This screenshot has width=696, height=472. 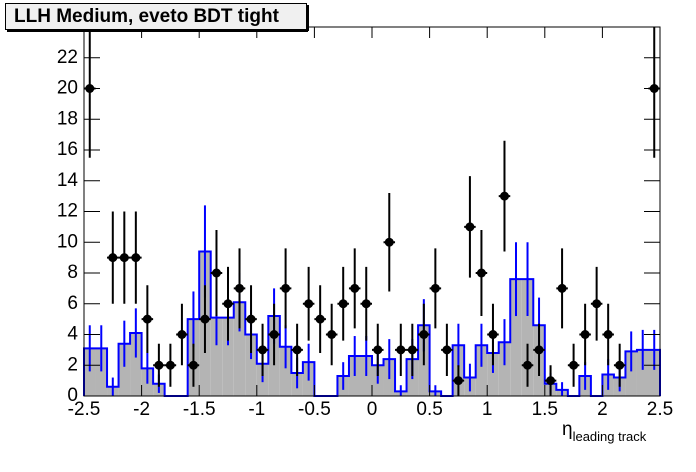 I want to click on y-tick-label: 2, so click(x=72, y=364).